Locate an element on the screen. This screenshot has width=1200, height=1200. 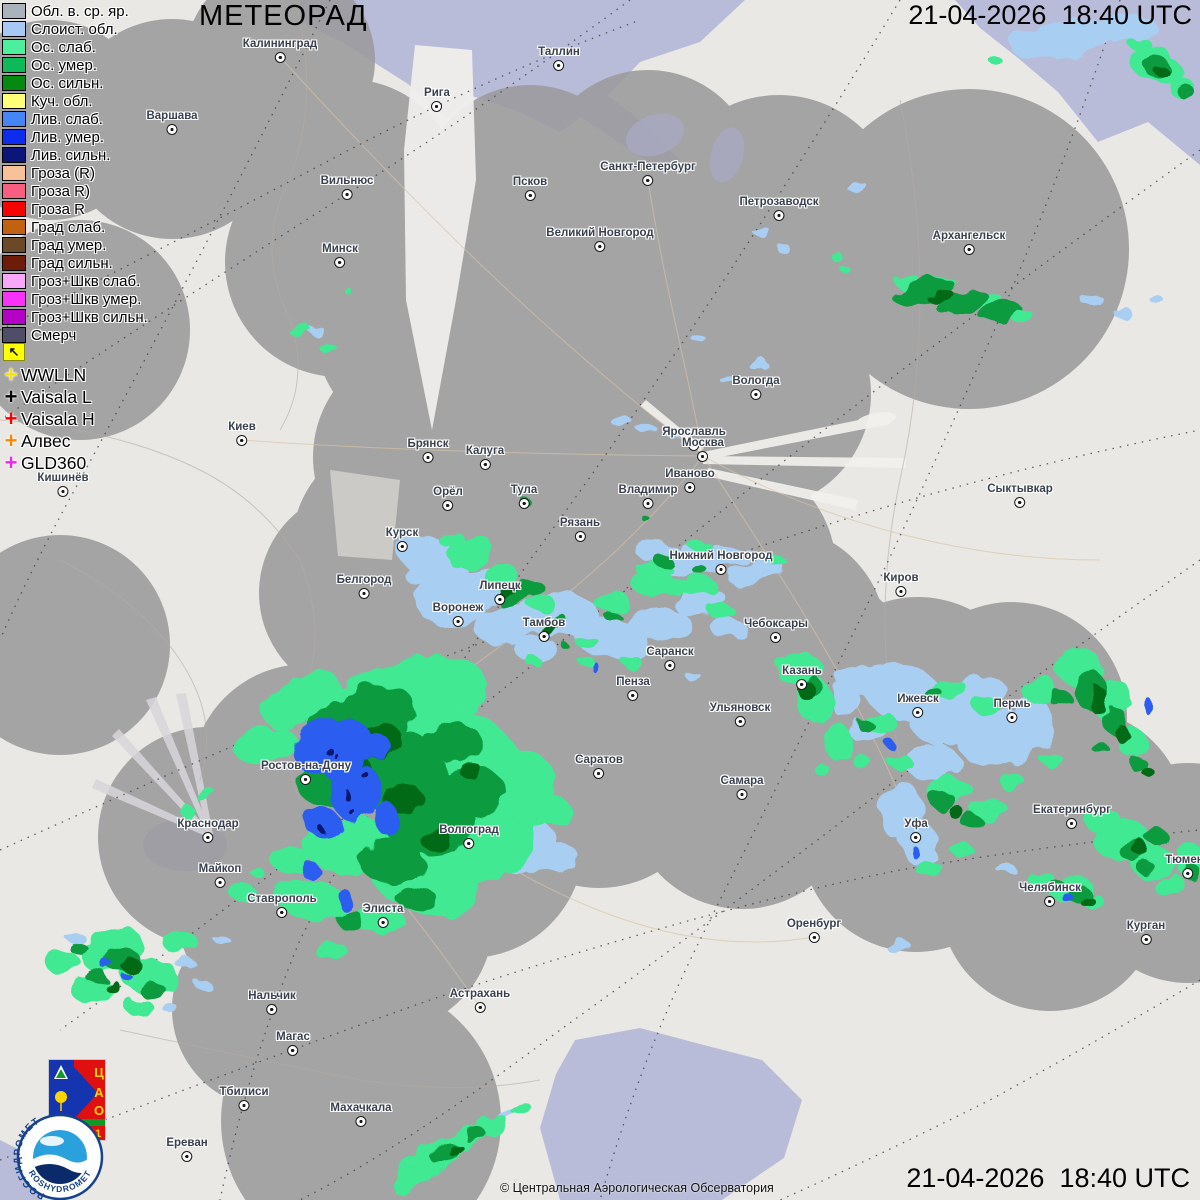
legend-label: Лив. слаб. is located at coordinates (67, 119).